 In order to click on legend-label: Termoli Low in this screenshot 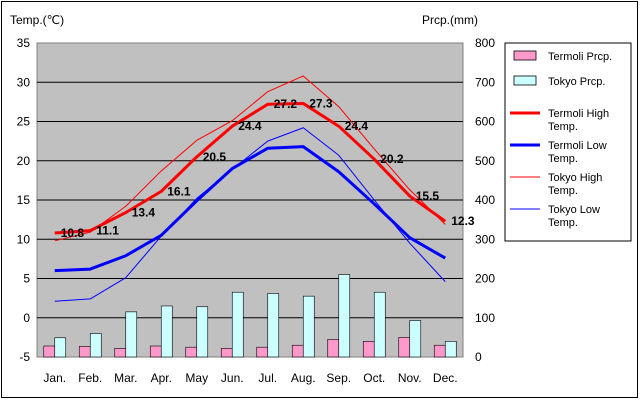, I will do `click(577, 146)`.